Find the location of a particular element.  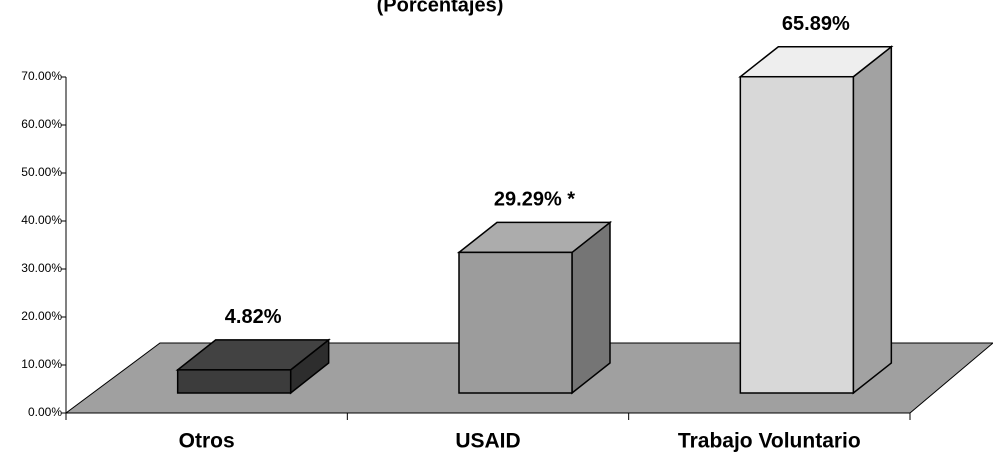

data-label: 29.29% * is located at coordinates (534, 200).